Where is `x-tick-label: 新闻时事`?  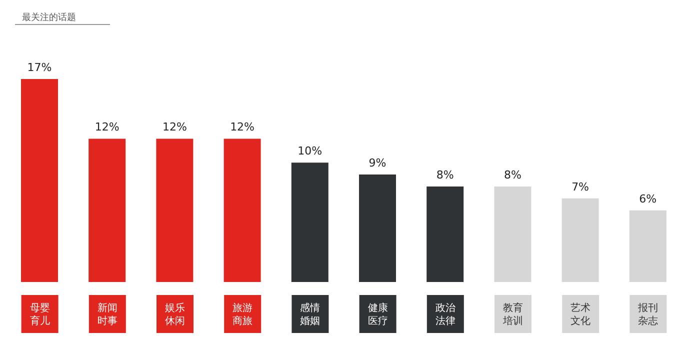 x-tick-label: 新闻时事 is located at coordinates (107, 314).